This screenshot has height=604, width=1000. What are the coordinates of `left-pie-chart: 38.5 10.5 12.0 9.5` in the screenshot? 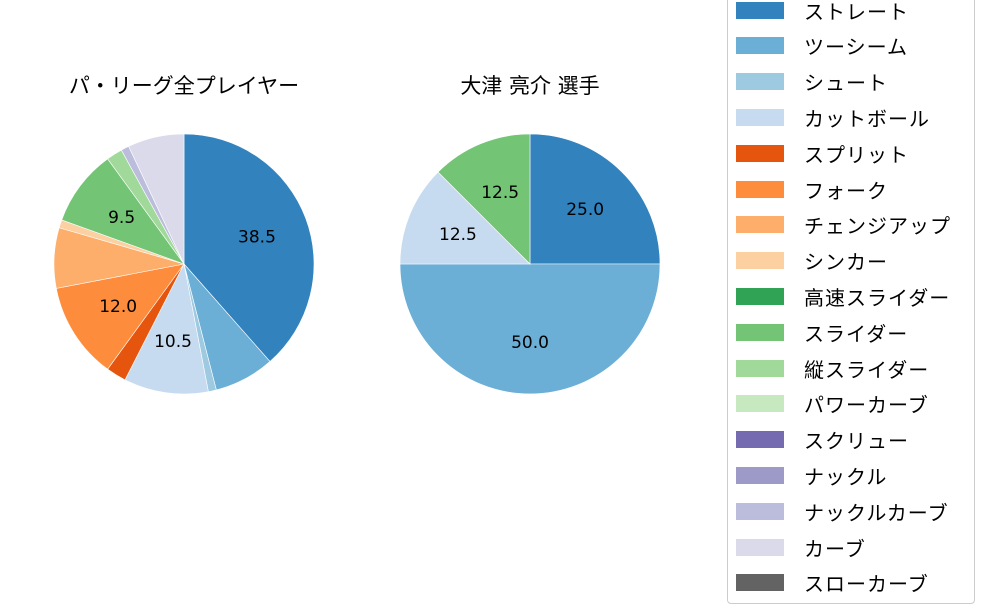 It's located at (184, 264).